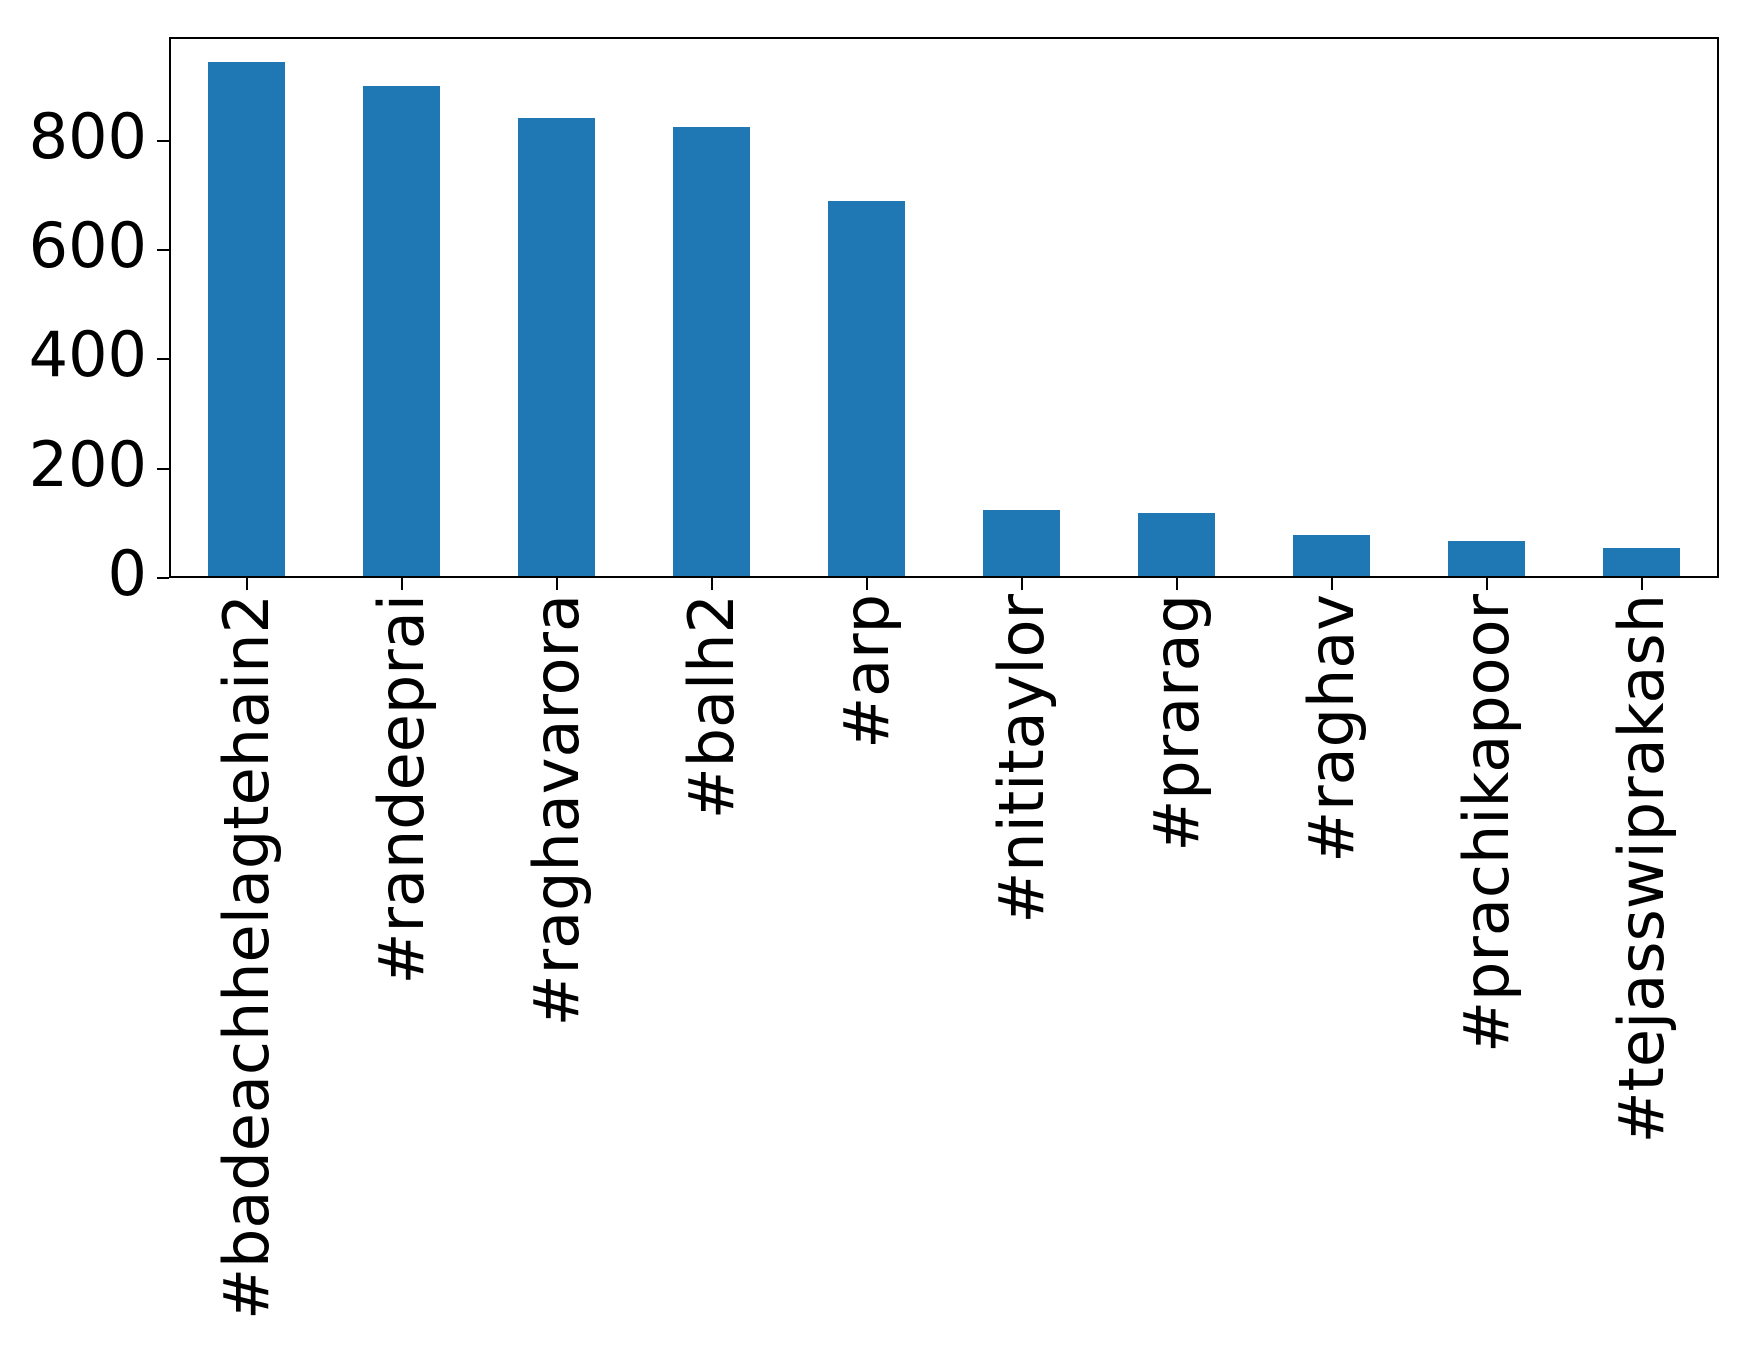 This screenshot has height=1359, width=1758. What do you see at coordinates (711, 351) in the screenshot?
I see `bar-balh2` at bounding box center [711, 351].